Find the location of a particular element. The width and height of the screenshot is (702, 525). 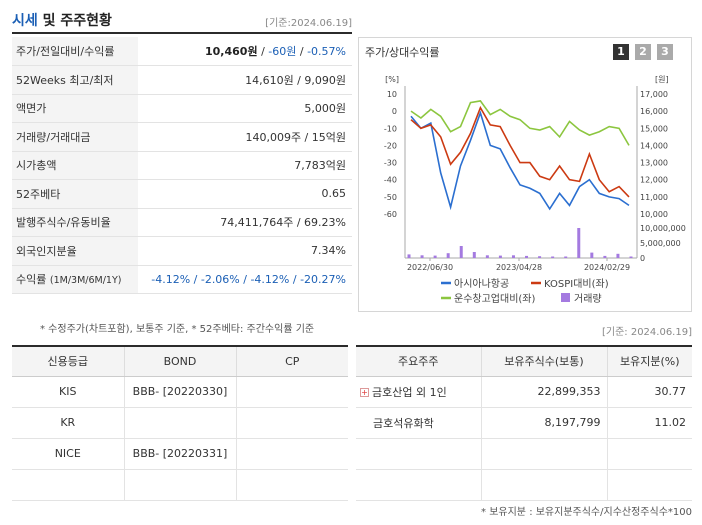

chart-title: 주가/상대수익률 is located at coordinates (402, 52).